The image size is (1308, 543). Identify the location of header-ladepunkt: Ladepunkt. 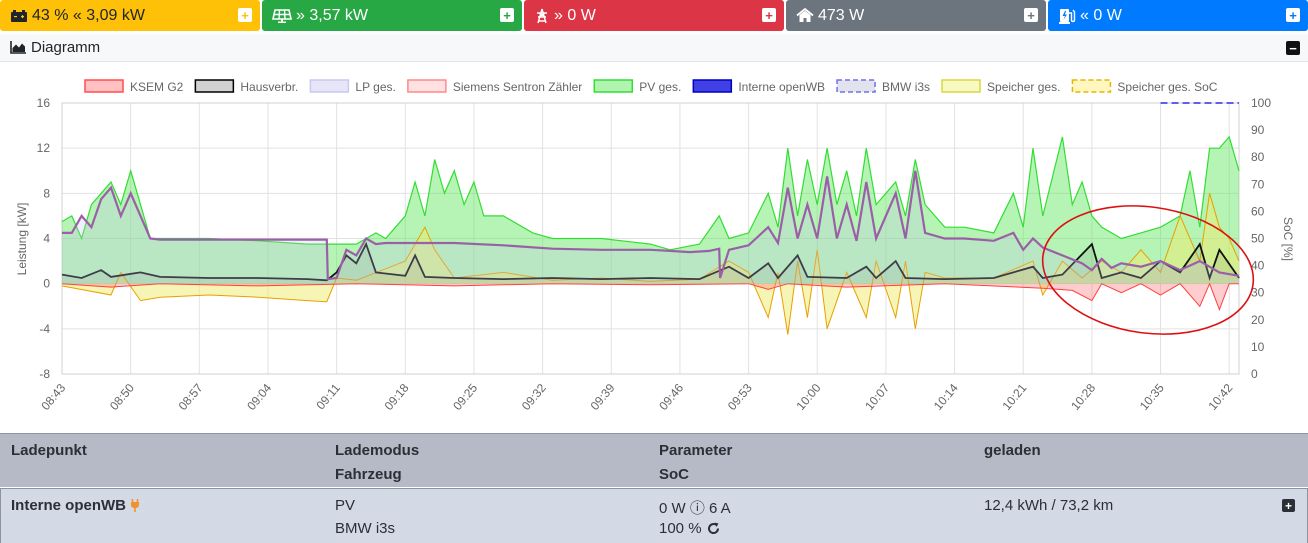
(49, 450).